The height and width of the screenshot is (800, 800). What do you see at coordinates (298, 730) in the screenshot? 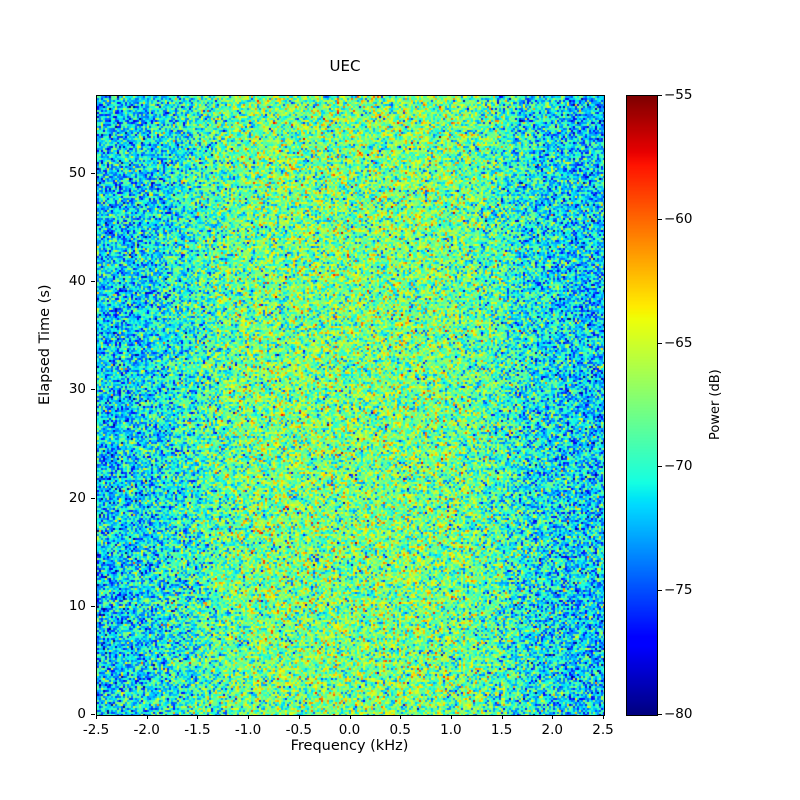
I see `x-tick-label: -0.5` at bounding box center [298, 730].